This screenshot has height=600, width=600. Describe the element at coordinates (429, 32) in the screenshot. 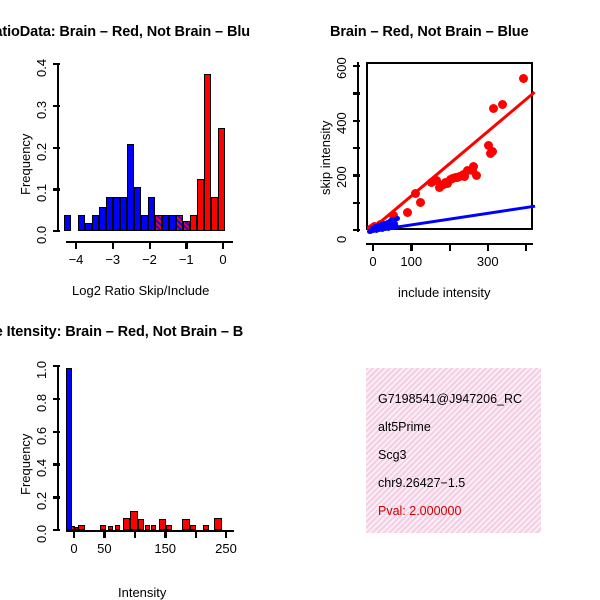

I see `scatter-title: Brain – Red, Not Brain – Blue` at that location.